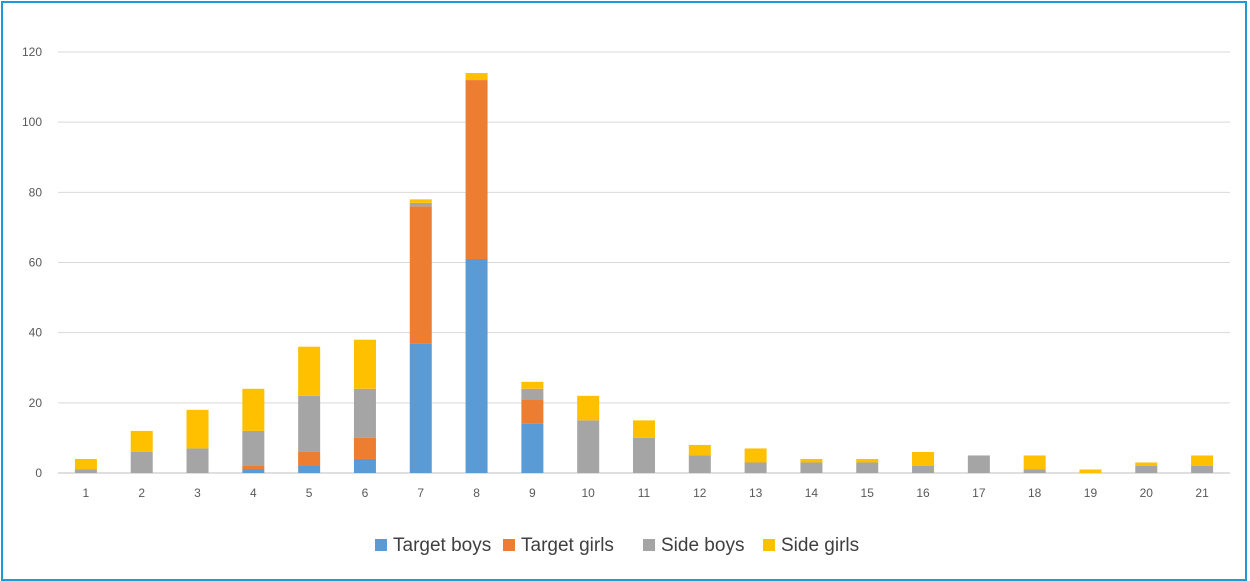  Describe the element at coordinates (32, 52) in the screenshot. I see `y-tick-label: 120` at that location.